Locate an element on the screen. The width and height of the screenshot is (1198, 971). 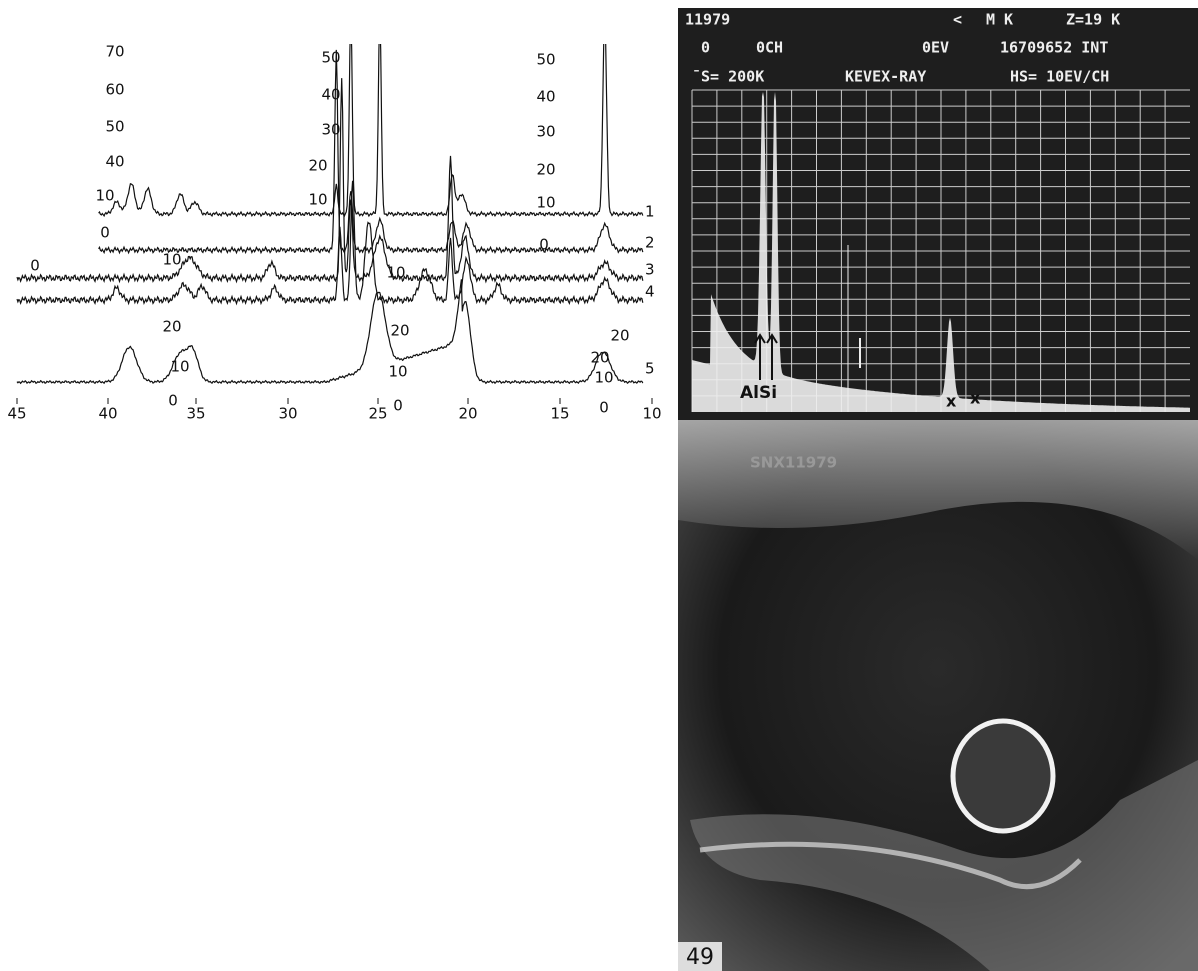
sem-label: SNX11979 is located at coordinates (793, 463).